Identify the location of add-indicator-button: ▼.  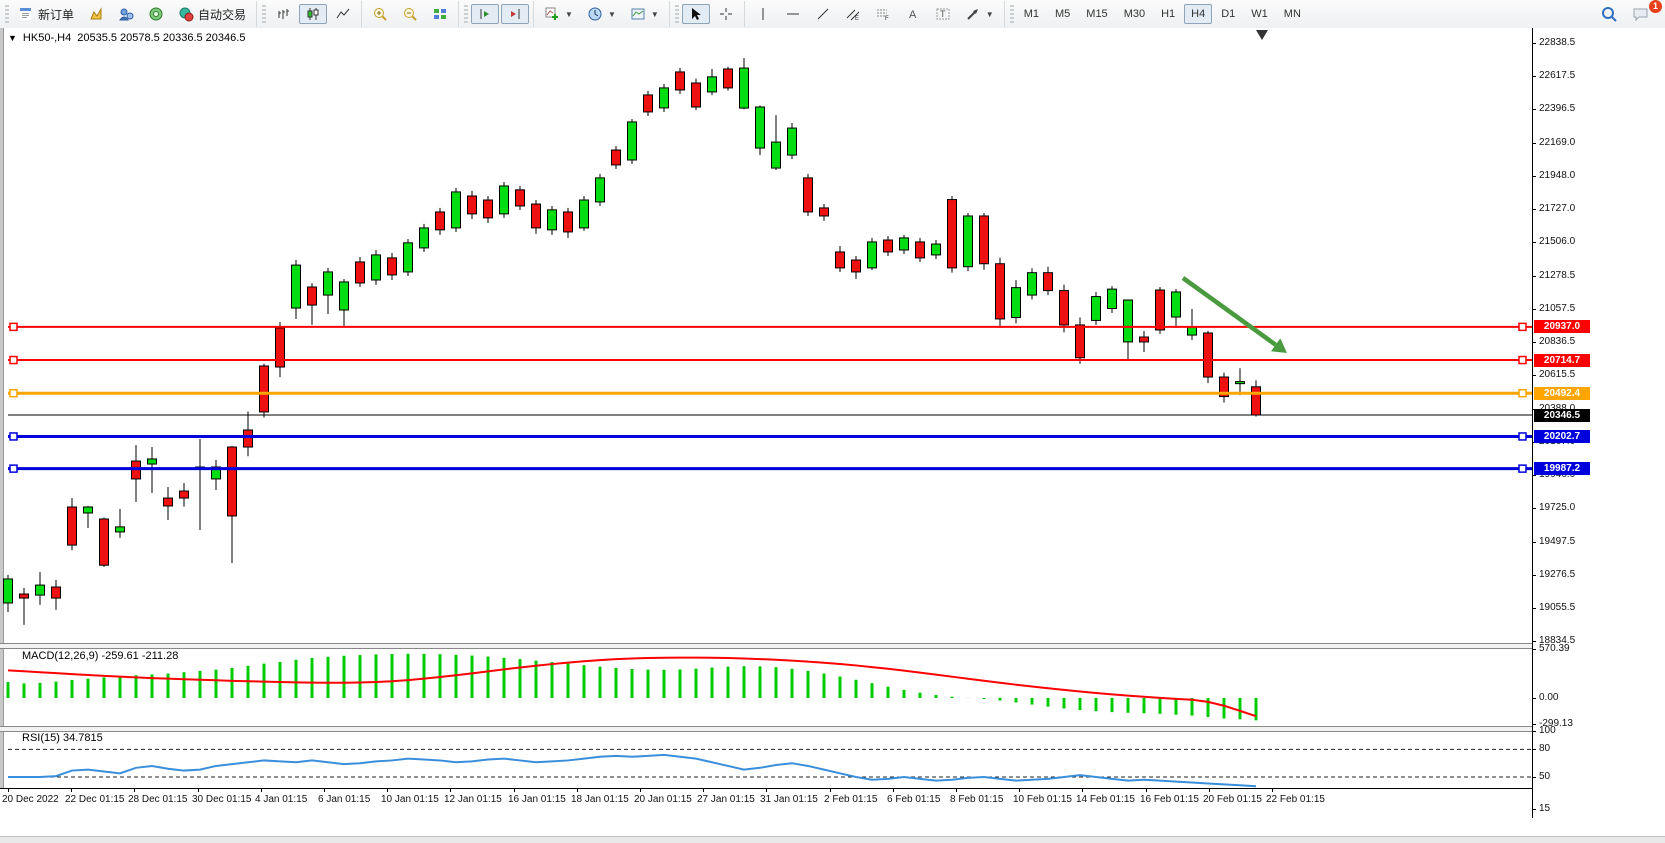
(558, 14).